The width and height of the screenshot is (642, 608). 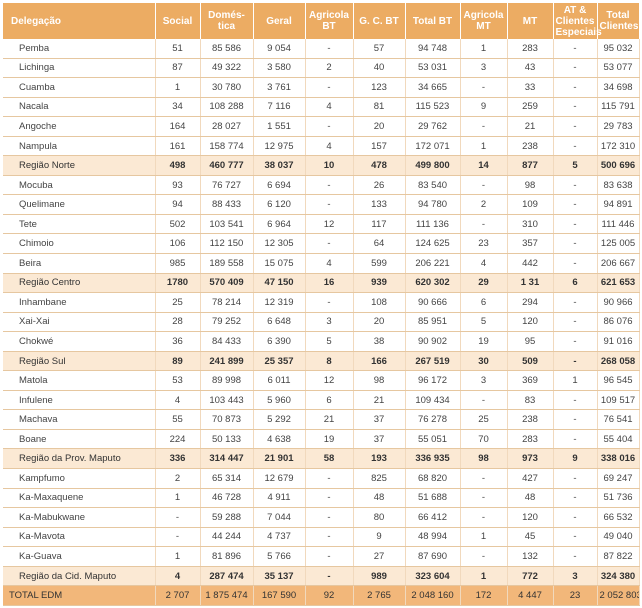 What do you see at coordinates (618, 185) in the screenshot?
I see `total-clientes-value: 83 638` at bounding box center [618, 185].